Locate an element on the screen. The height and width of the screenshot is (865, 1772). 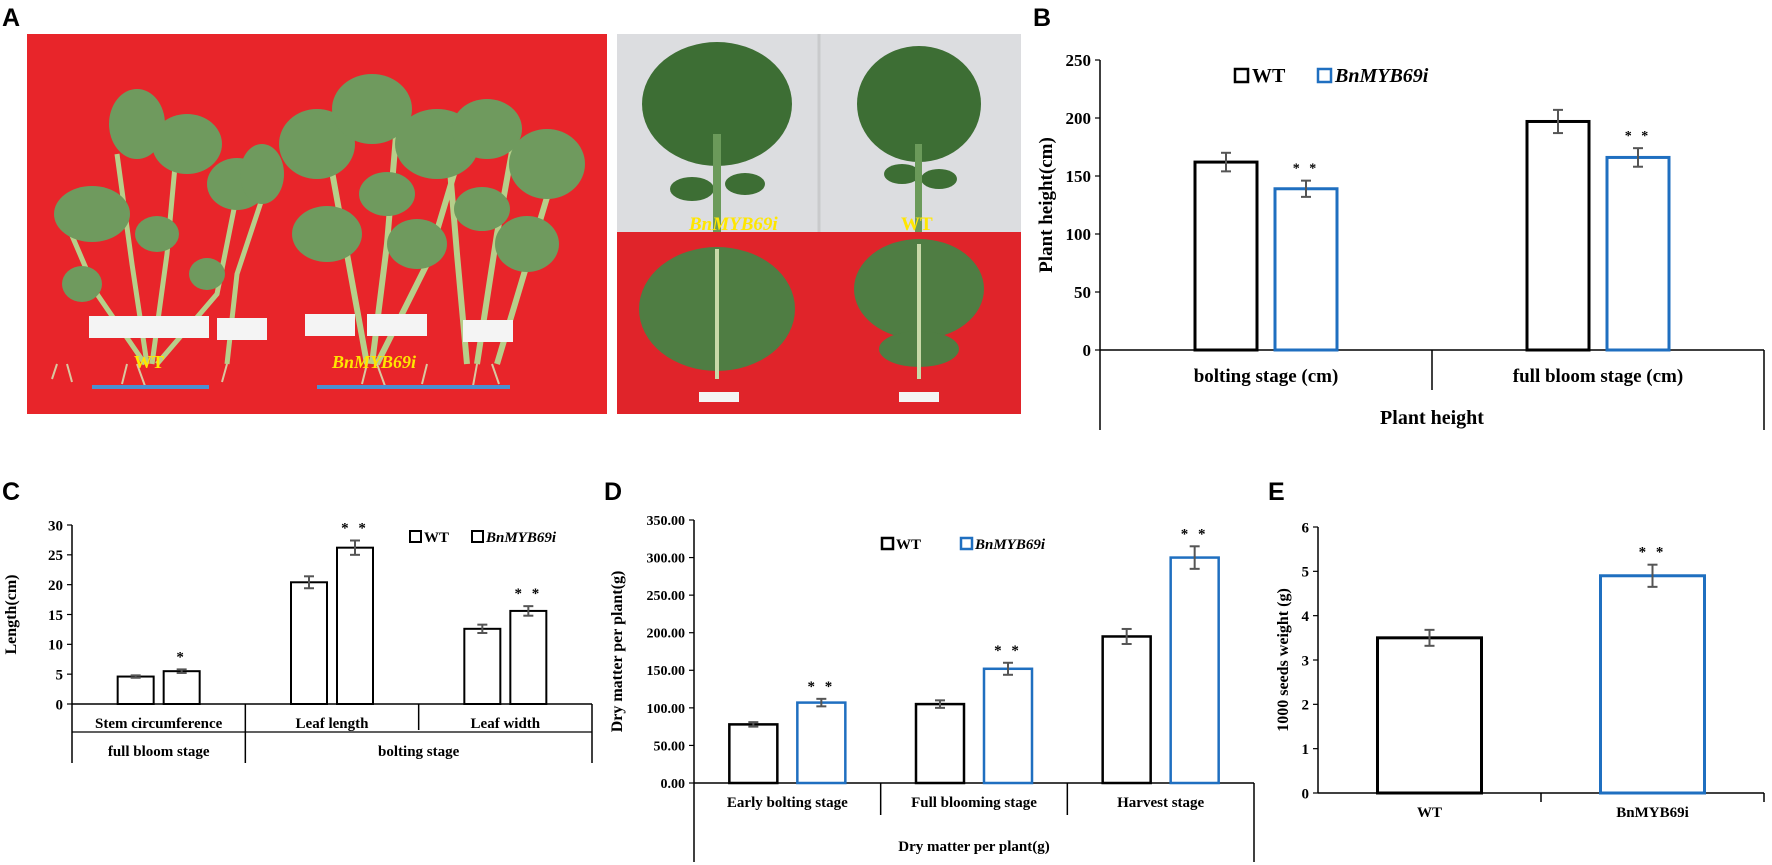
y-tick-label: 50.00 is located at coordinates (670, 746).